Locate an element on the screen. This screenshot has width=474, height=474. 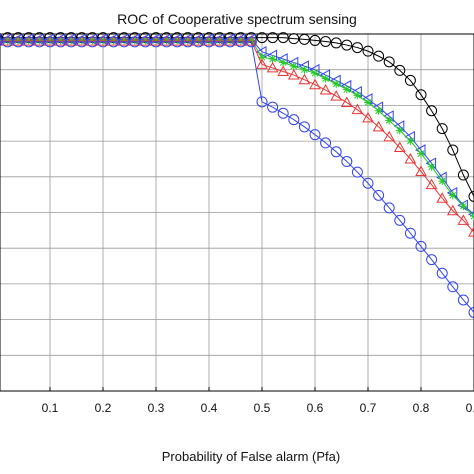
chart-title: ROC of Cooperative spectrum sensing is located at coordinates (237, 19).